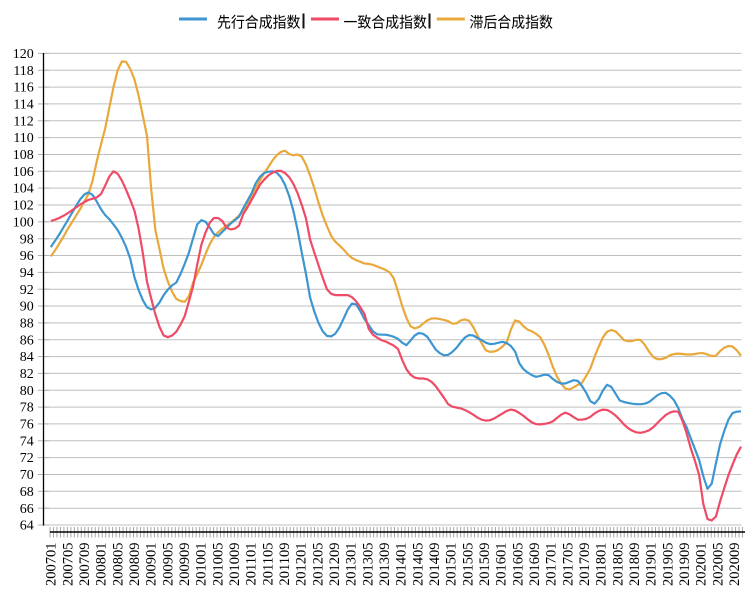 This screenshot has height=600, width=750. I want to click on svg-text: 64, so click(27, 526).